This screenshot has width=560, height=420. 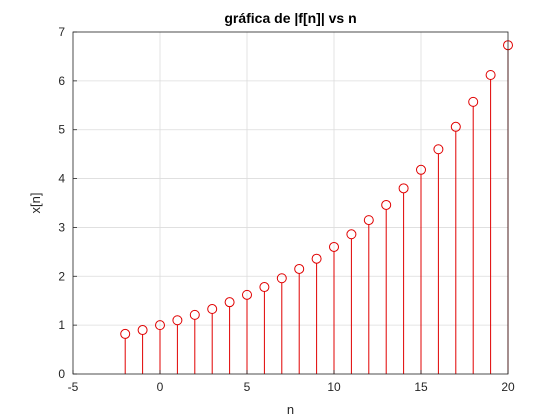 What do you see at coordinates (61, 179) in the screenshot?
I see `y-tick-label: 4` at bounding box center [61, 179].